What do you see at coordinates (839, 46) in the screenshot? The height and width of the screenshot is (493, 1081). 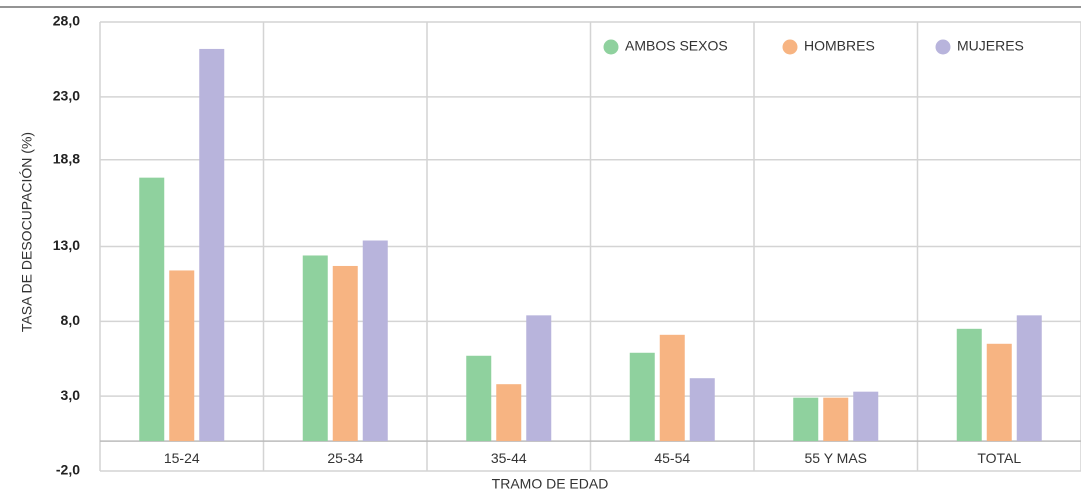 I see `legend-label: HOMBRES` at bounding box center [839, 46].